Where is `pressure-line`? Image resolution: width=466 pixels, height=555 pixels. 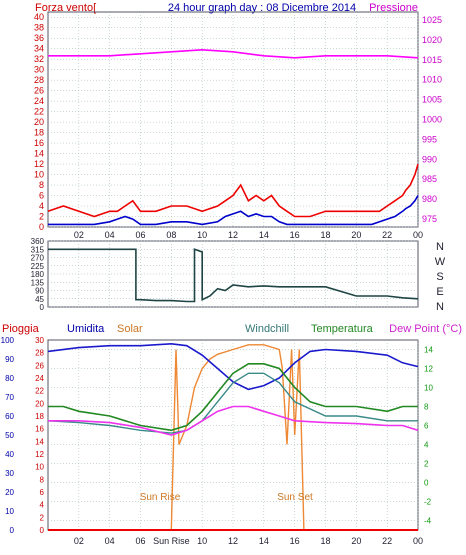 pressure-line is located at coordinates (233, 53).